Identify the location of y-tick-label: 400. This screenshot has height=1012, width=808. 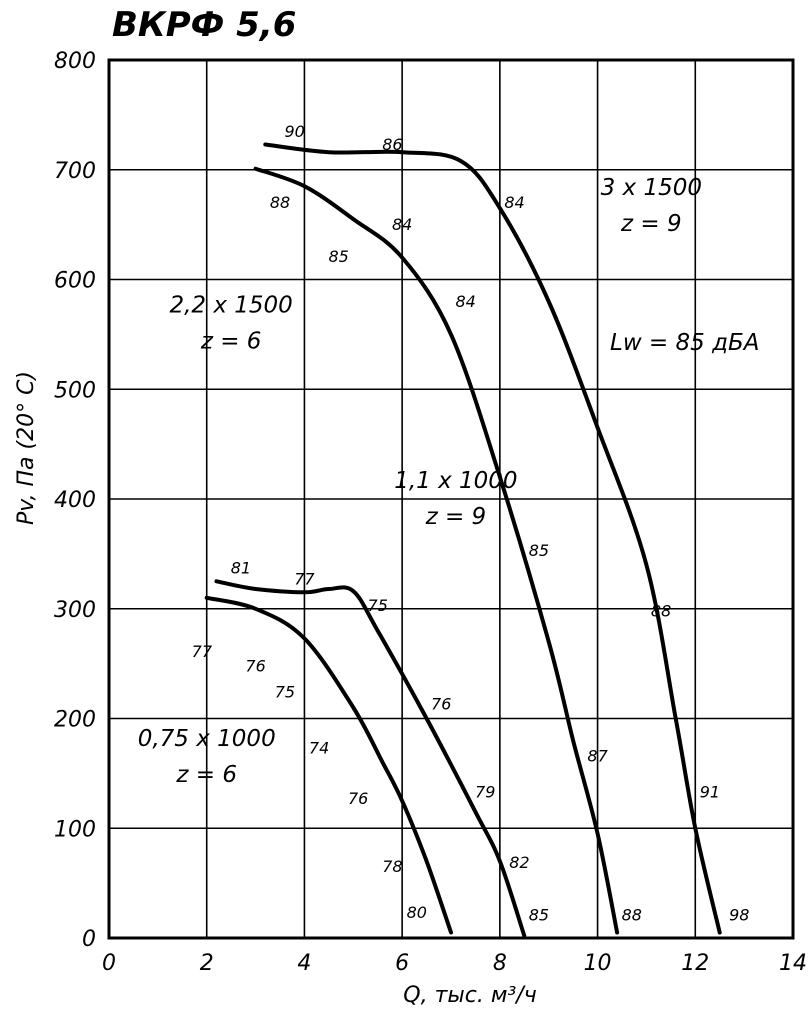
(75, 500).